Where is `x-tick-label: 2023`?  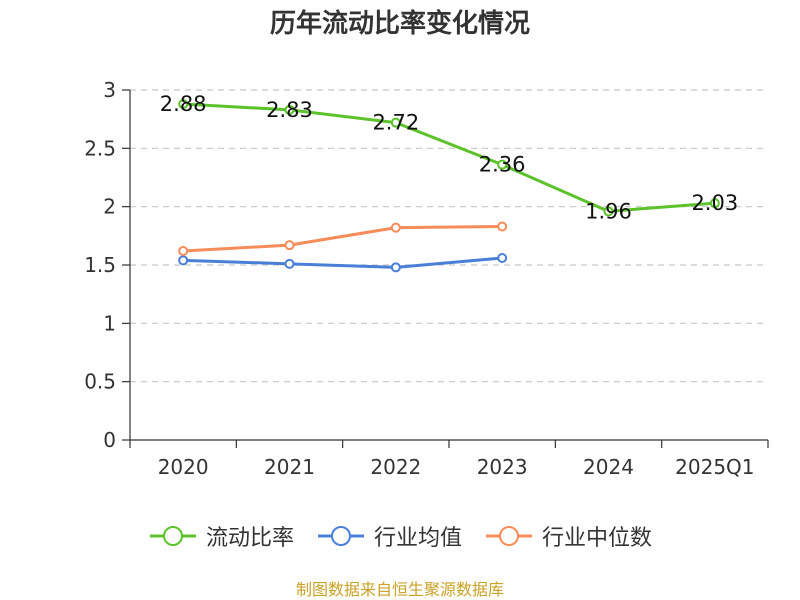
x-tick-label: 2023 is located at coordinates (502, 467).